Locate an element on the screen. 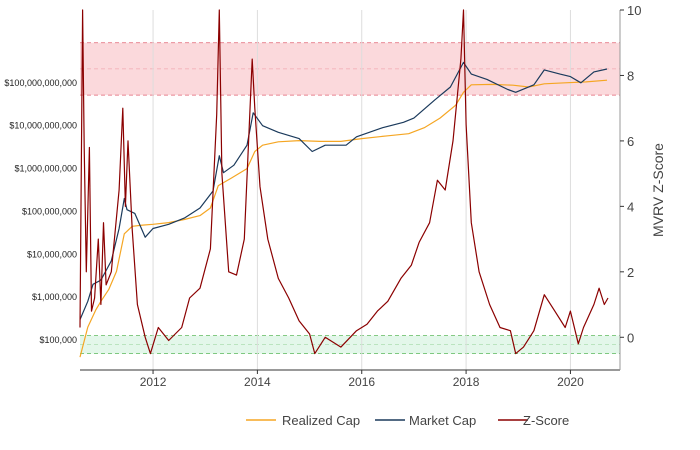 Image resolution: width=700 pixels, height=450 pixels. y-right-tick-label: 8 is located at coordinates (630, 75).